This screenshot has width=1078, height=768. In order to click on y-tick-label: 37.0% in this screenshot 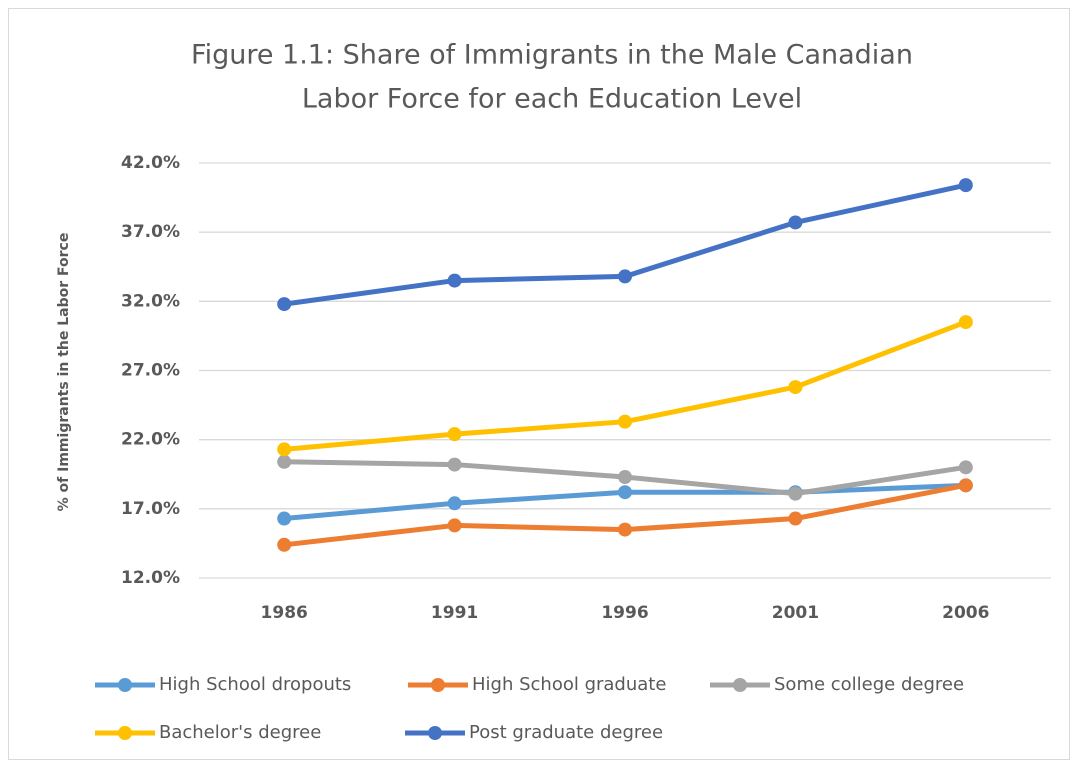, I will do `click(150, 232)`.